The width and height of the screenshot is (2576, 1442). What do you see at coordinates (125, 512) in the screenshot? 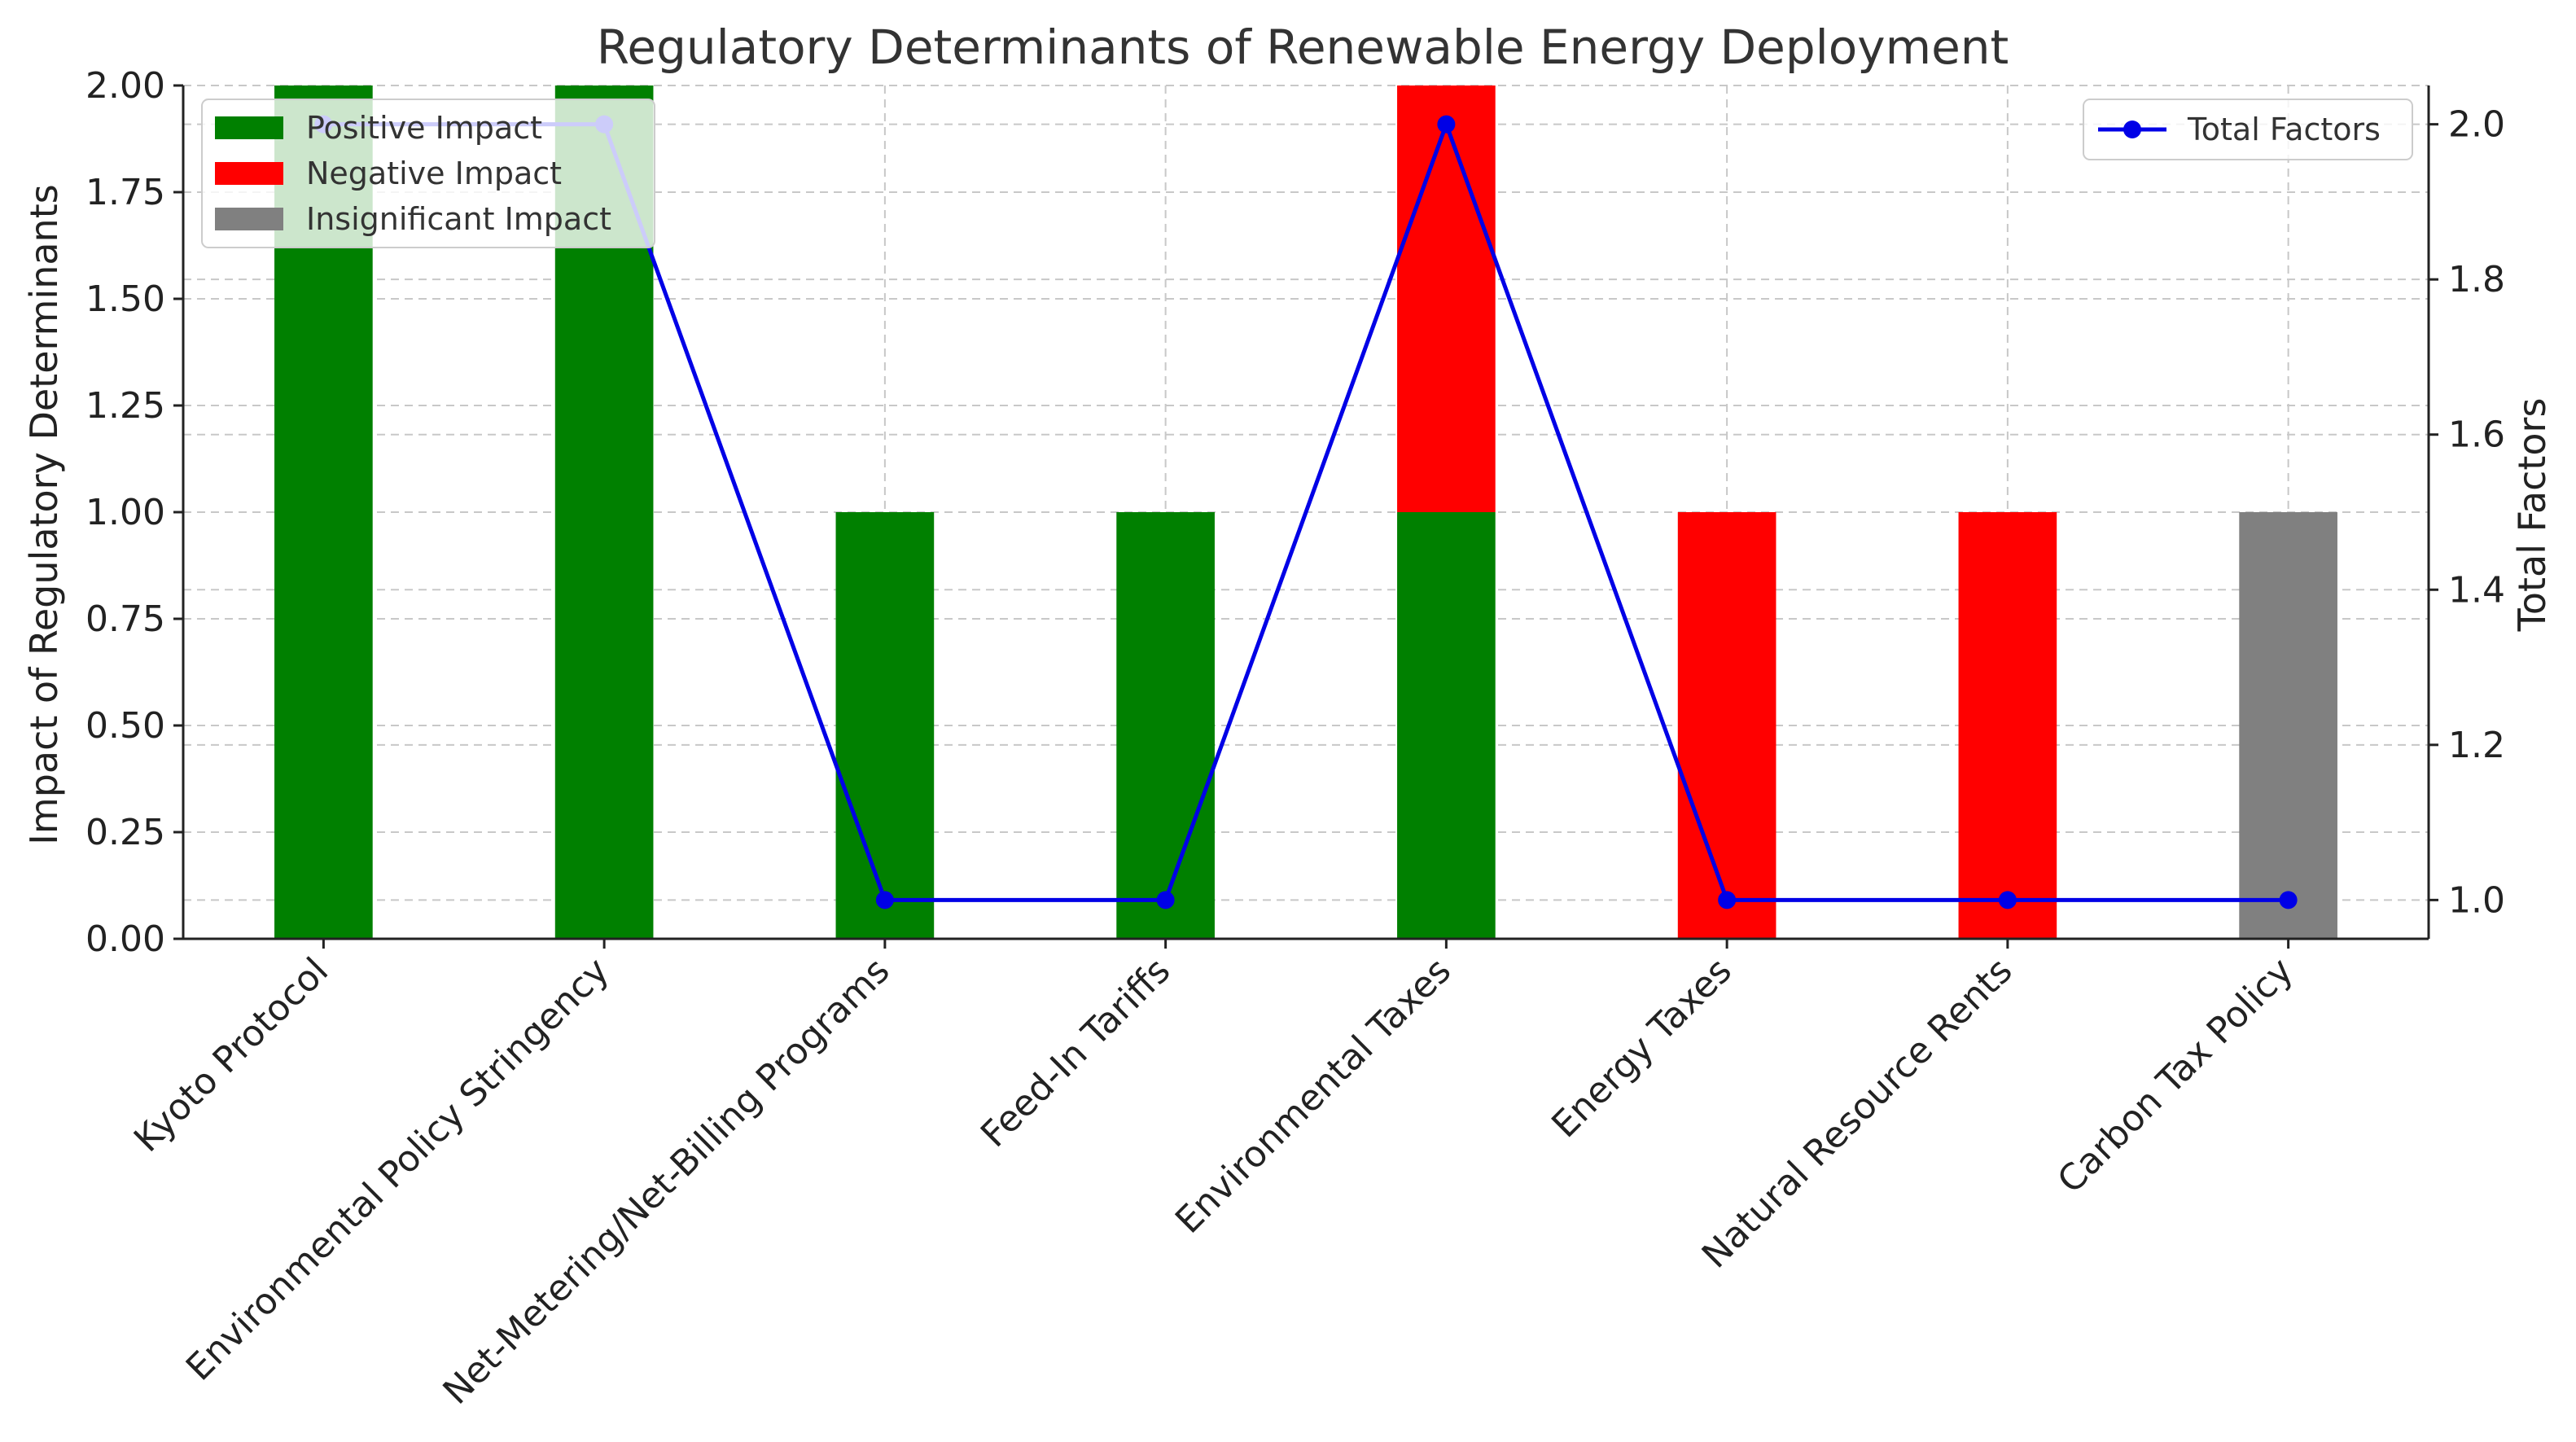
I see `y-tick-label: 1.00` at bounding box center [125, 512].